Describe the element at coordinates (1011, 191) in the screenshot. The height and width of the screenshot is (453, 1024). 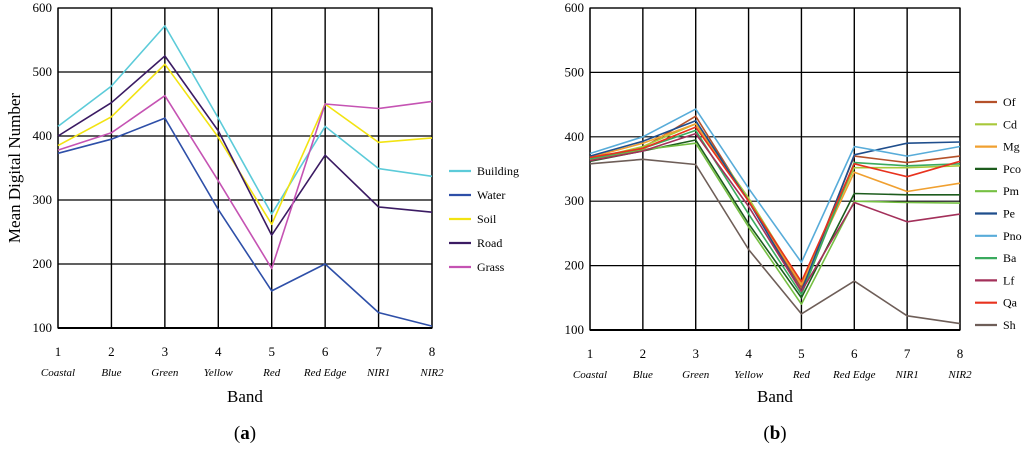
I see `legend-label: Pm` at that location.